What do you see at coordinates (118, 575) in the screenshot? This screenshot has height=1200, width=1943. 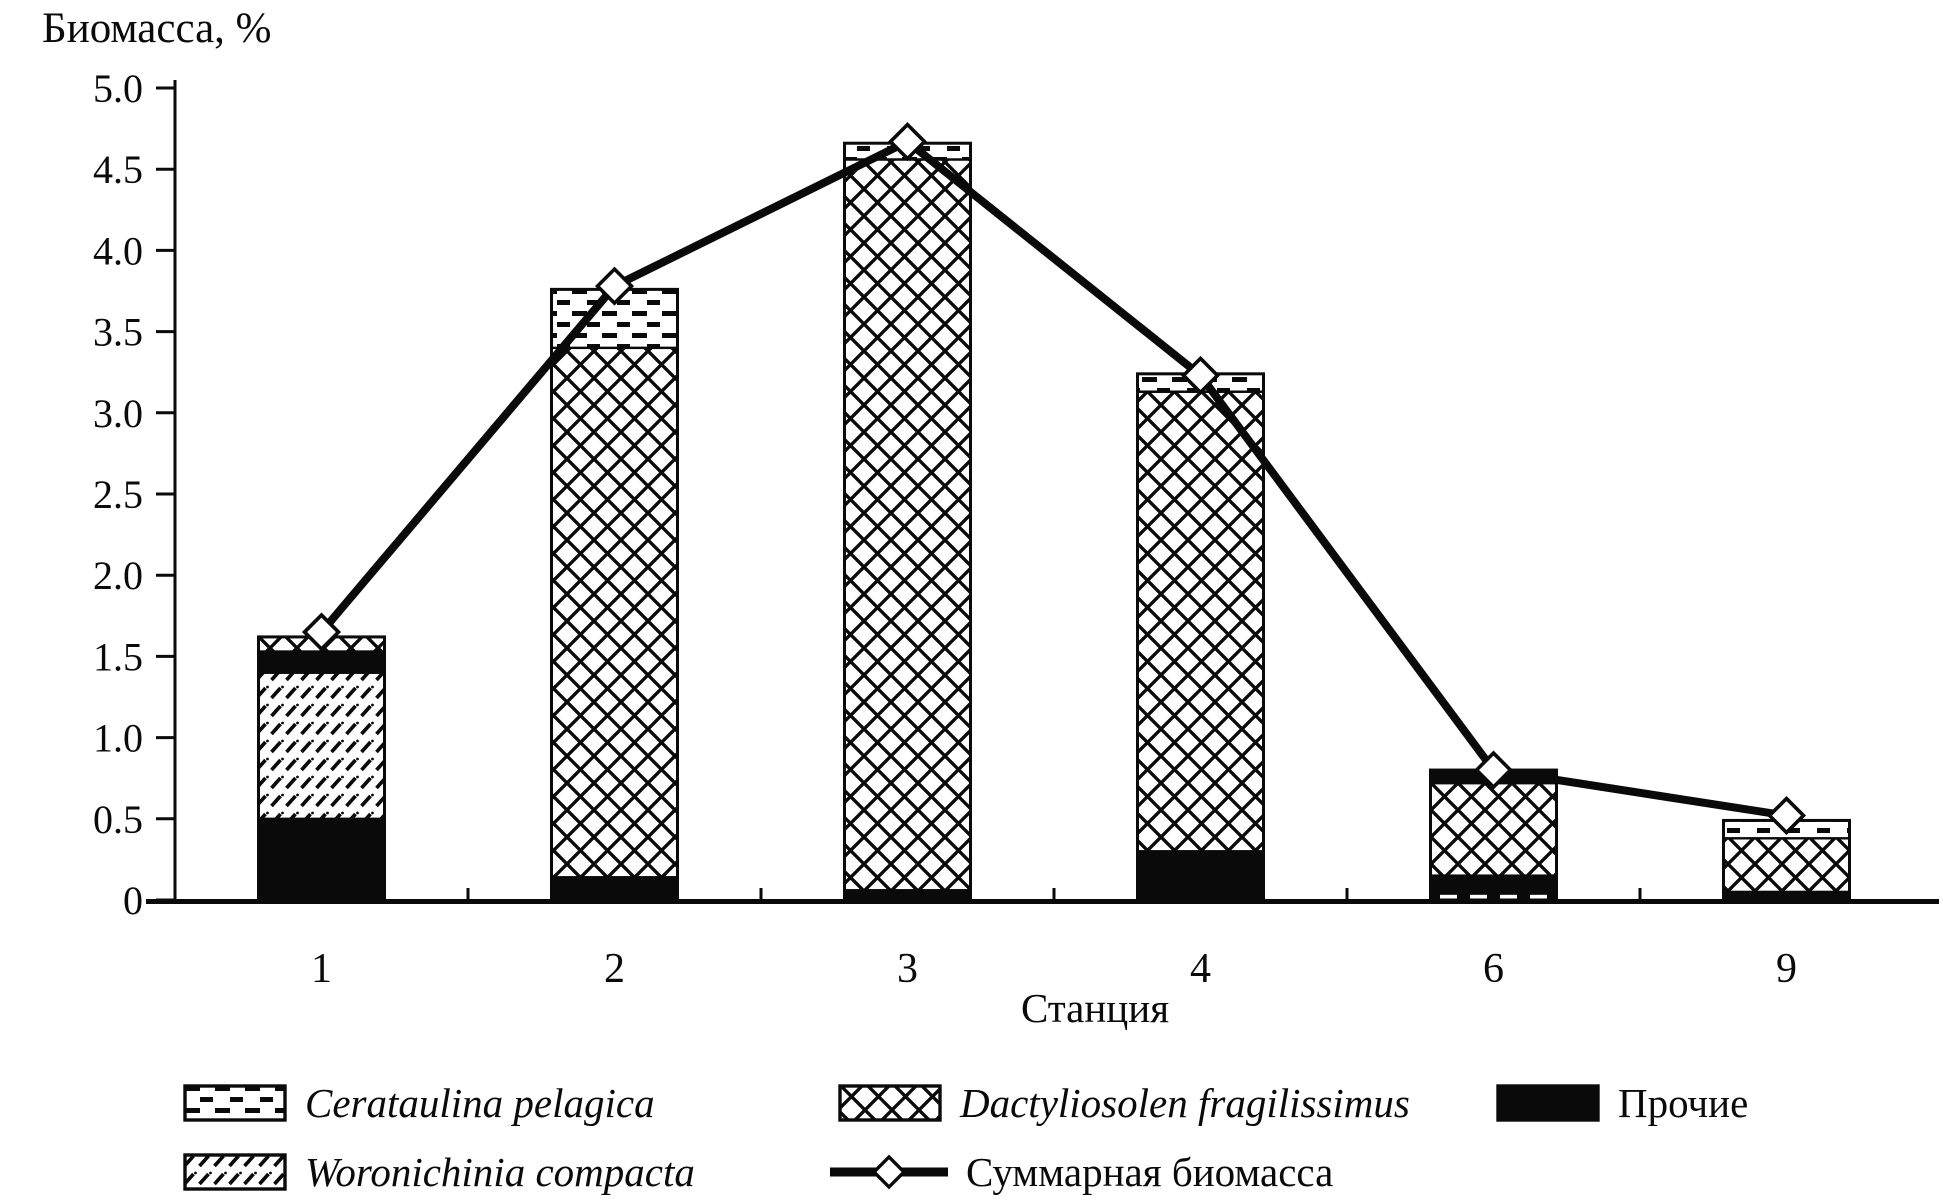 I see `y-tick-label: 2.0` at bounding box center [118, 575].